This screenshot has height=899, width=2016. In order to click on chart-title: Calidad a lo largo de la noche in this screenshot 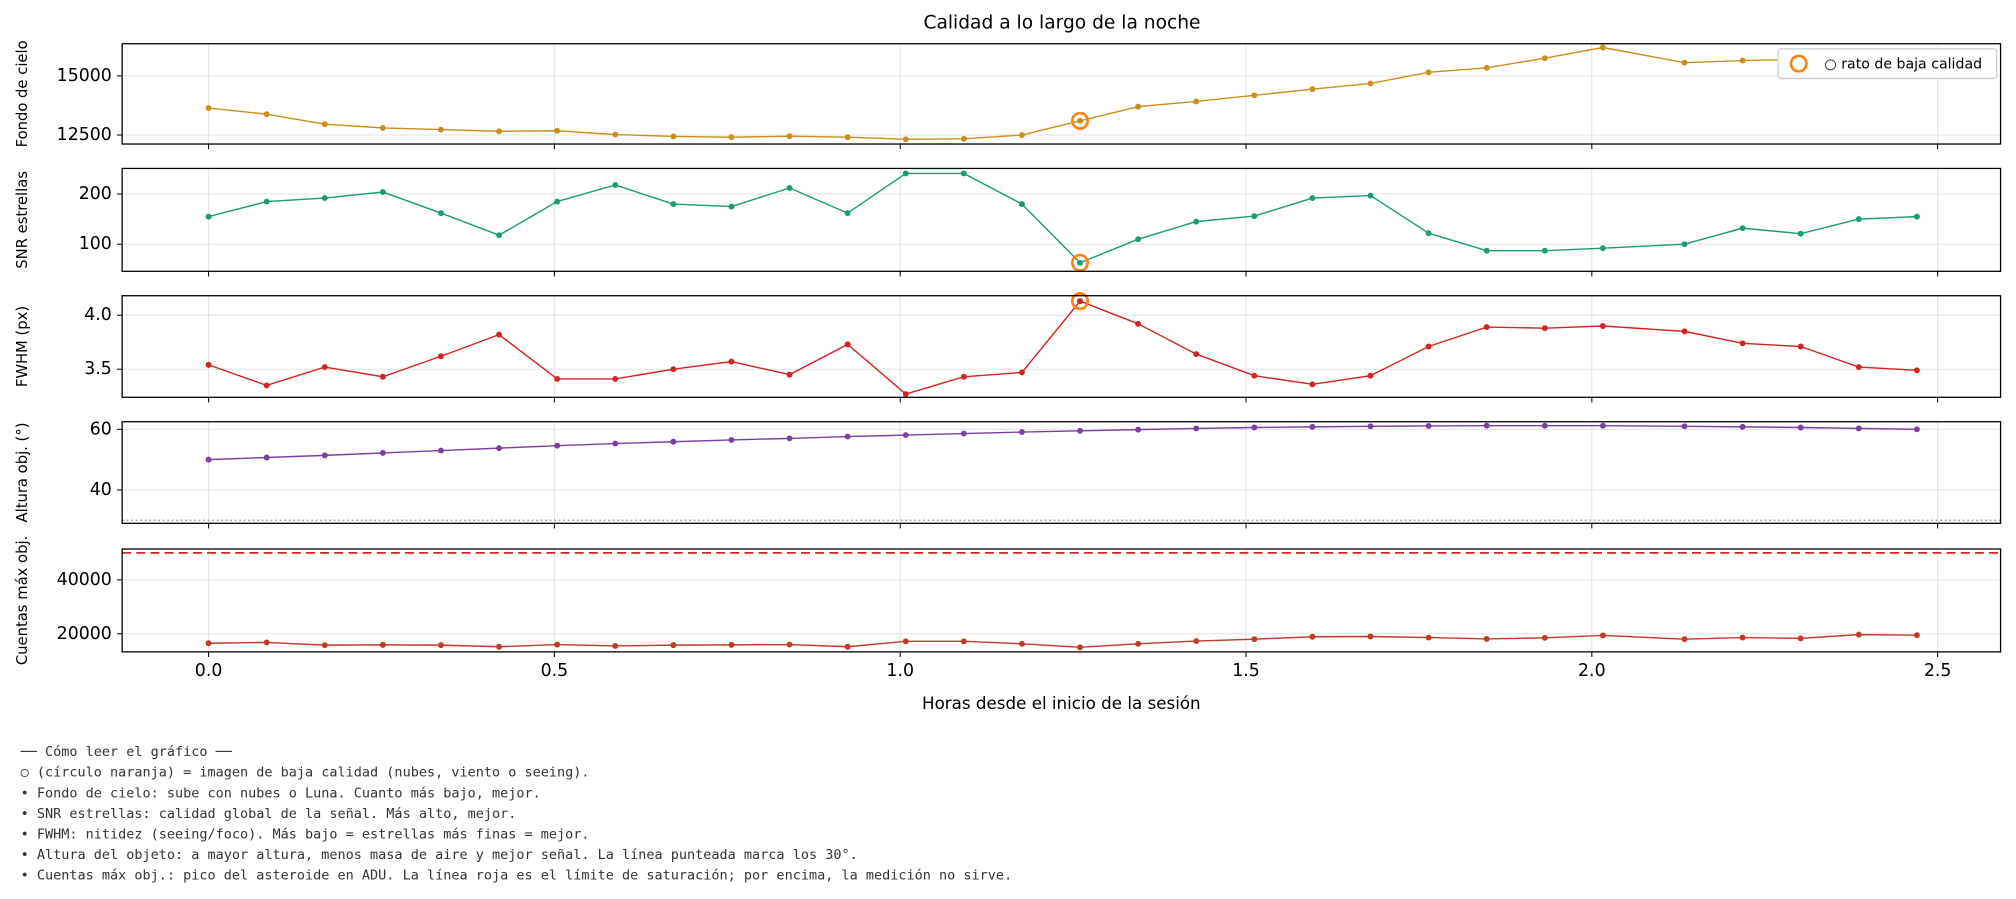, I will do `click(1061, 23)`.